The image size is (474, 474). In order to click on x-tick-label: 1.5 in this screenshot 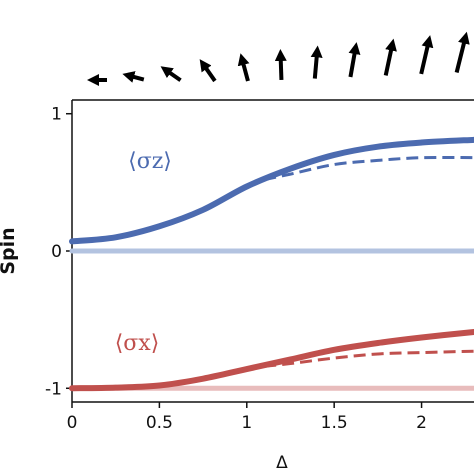, I will do `click(334, 423)`.